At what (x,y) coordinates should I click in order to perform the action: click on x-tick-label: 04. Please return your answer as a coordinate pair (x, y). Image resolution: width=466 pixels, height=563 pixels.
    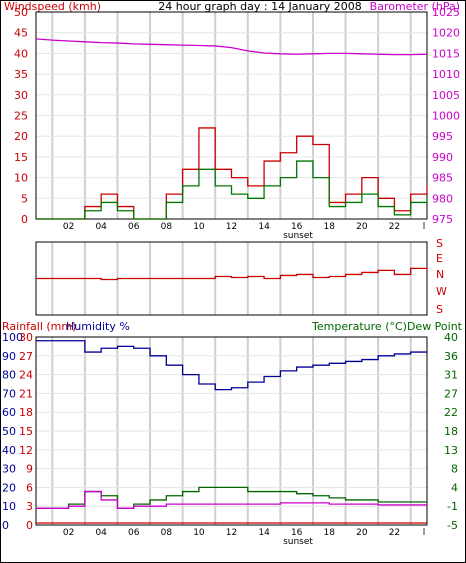
    Looking at the image, I should click on (101, 227).